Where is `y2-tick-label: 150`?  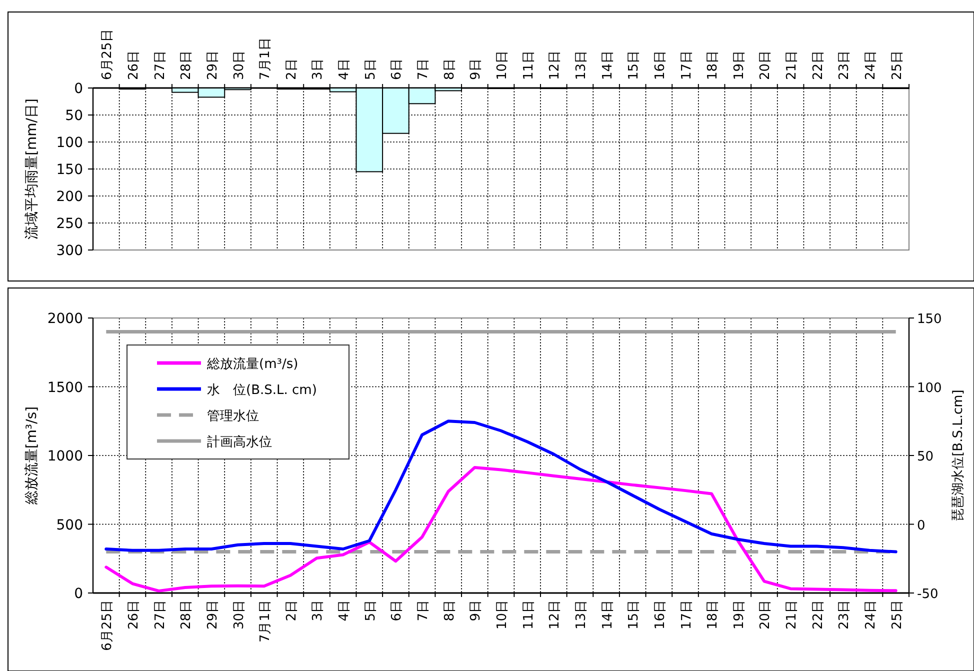 y2-tick-label: 150 is located at coordinates (929, 319).